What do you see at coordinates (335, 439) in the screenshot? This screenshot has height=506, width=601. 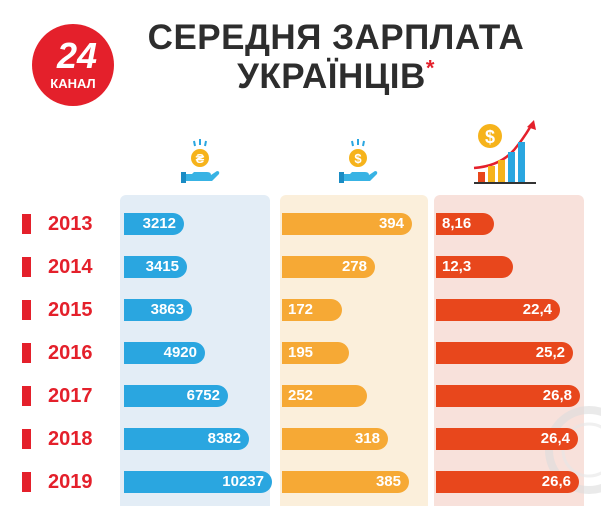 I see `bar-usd: 318` at bounding box center [335, 439].